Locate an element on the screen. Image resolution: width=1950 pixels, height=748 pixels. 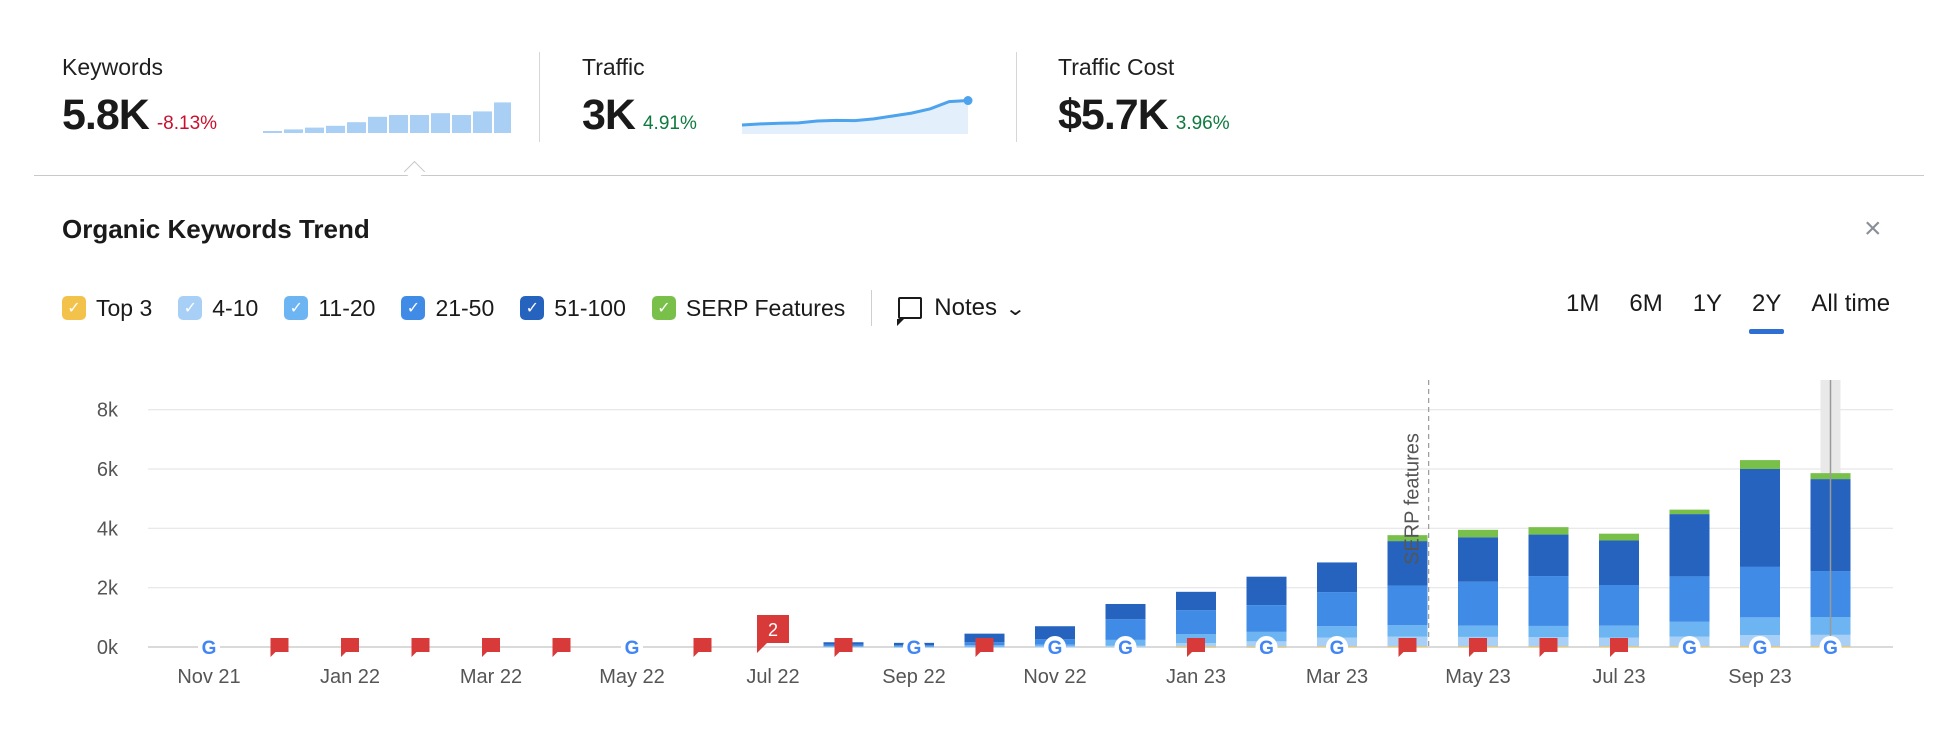
legend-label: 51-100 is located at coordinates (590, 307).